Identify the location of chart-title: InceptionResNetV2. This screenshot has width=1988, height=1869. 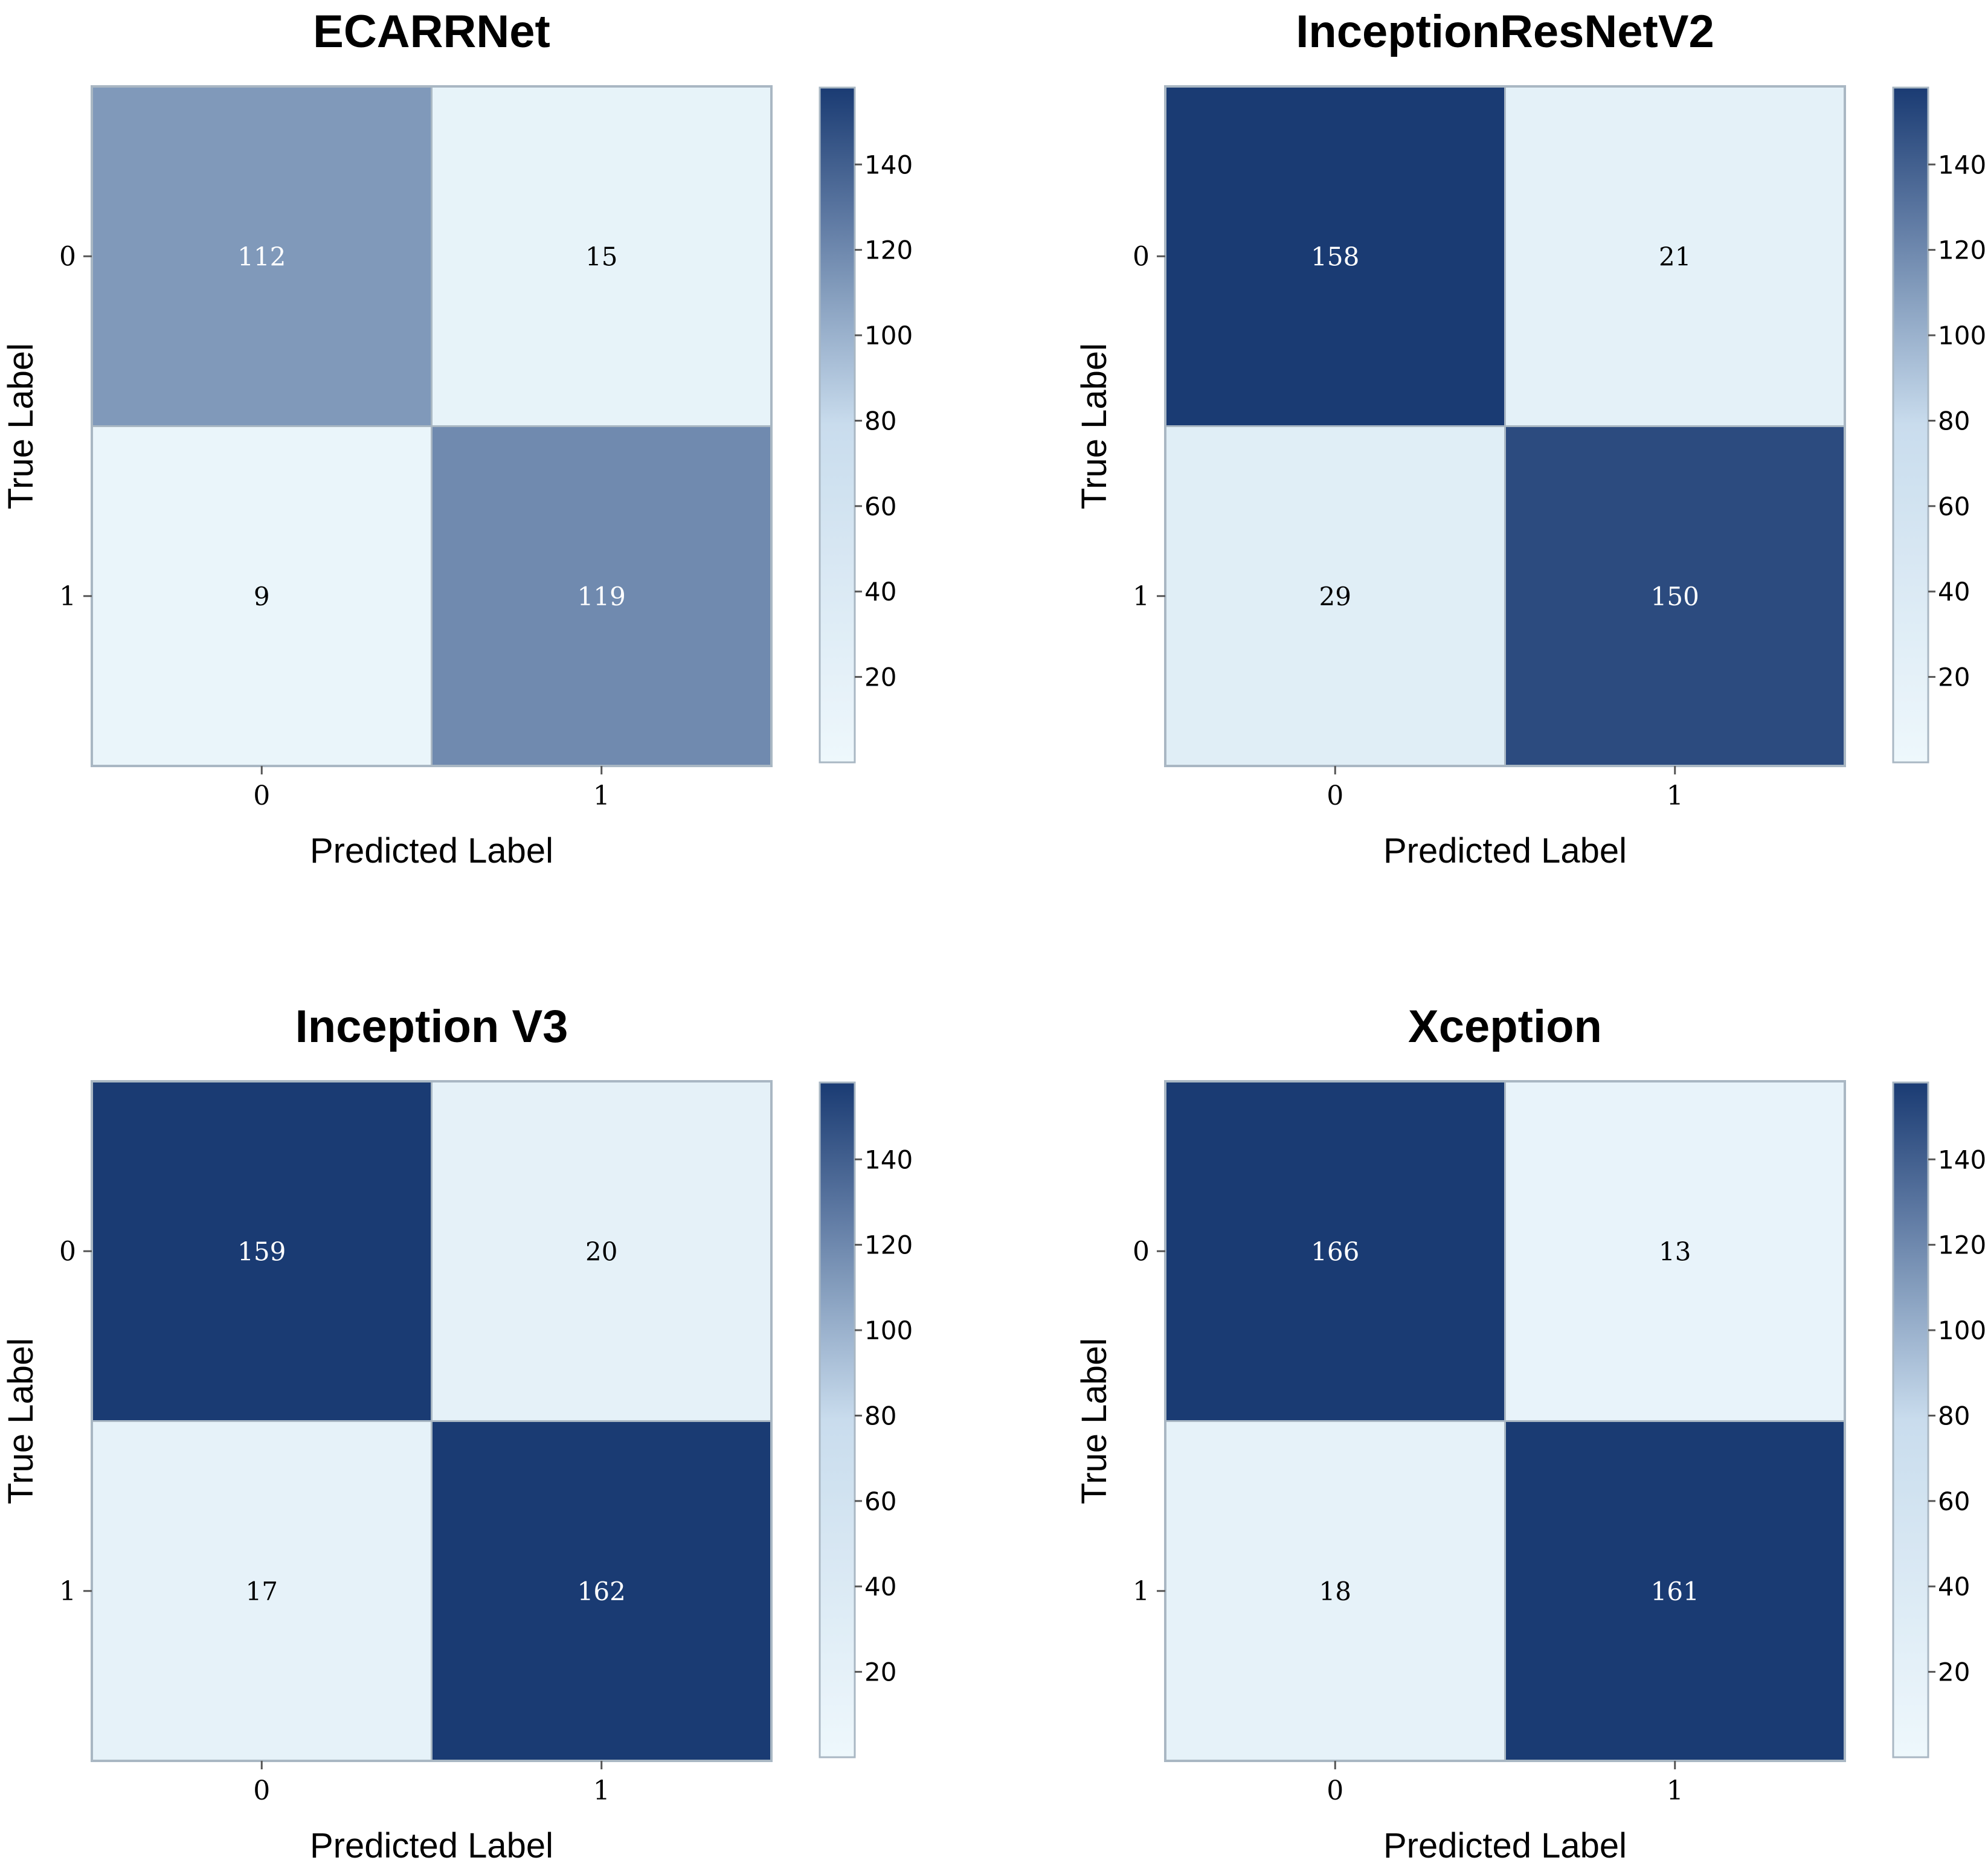
(1505, 31).